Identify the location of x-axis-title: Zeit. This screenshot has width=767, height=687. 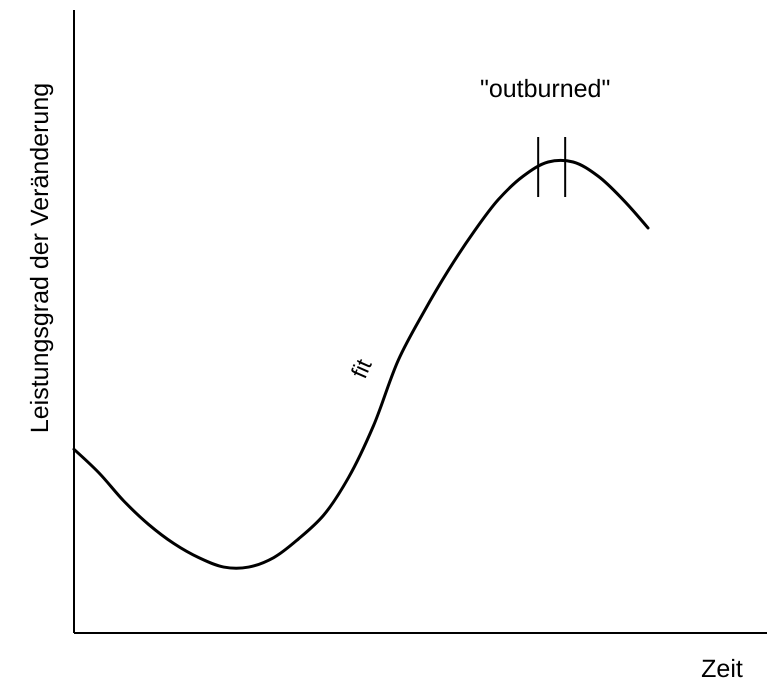
(722, 669).